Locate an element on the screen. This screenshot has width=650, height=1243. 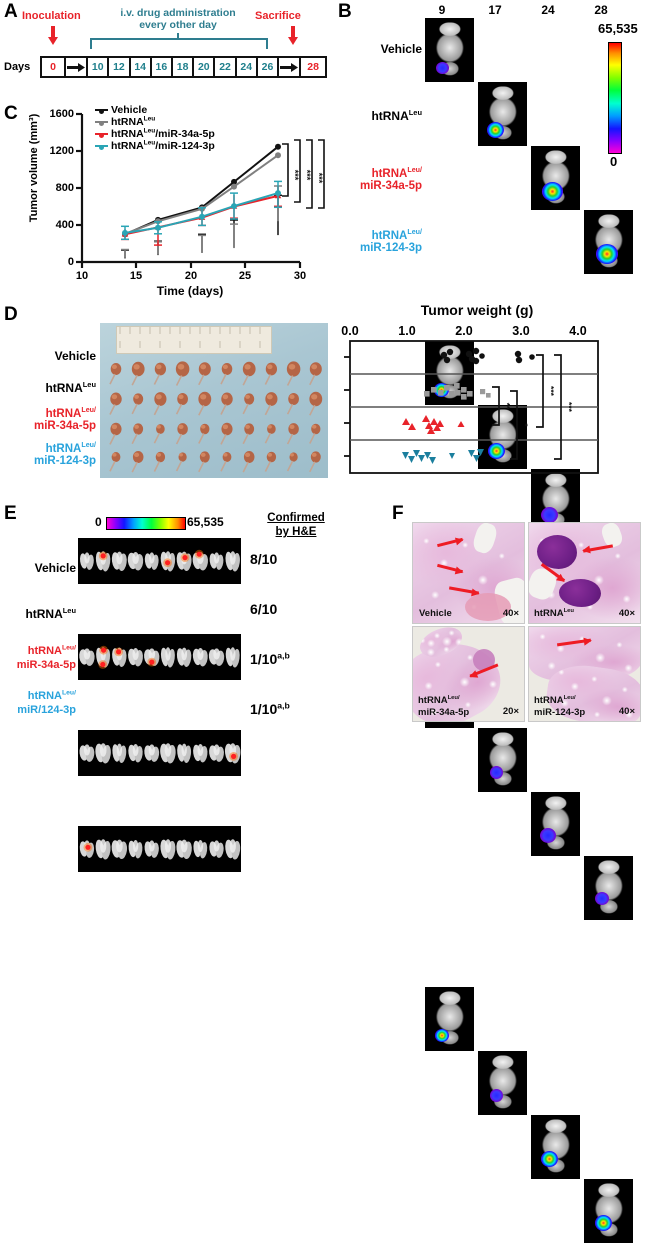
inoculation-arrow-icon is located at coordinates (53, 35).